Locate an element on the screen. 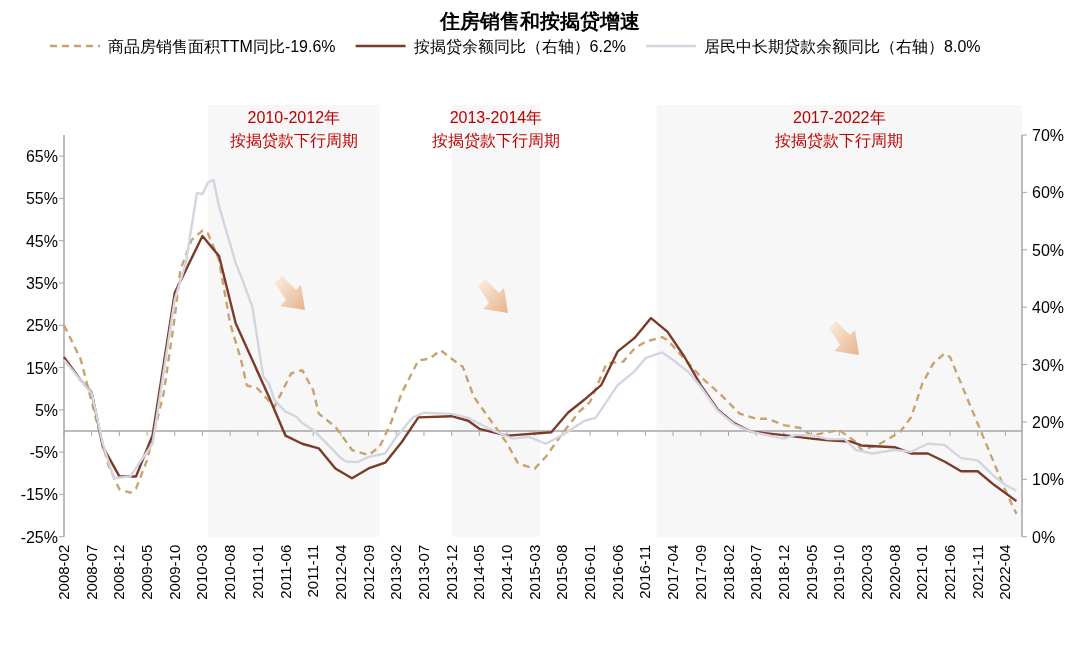  x-tick-label: 2021-01 is located at coordinates (922, 572).